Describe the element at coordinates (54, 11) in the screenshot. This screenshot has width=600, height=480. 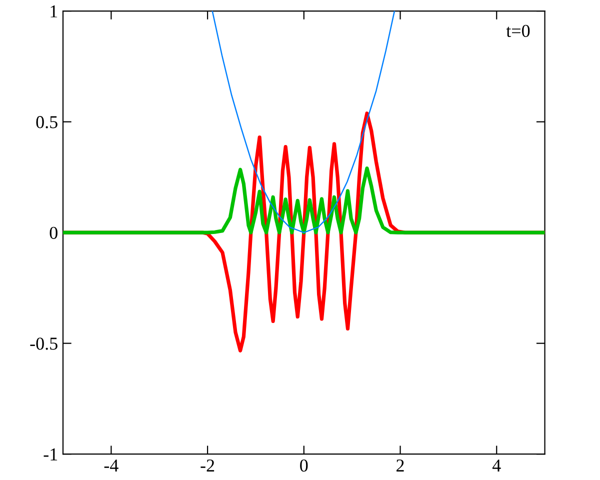
I see `y-tick-label: 1` at that location.